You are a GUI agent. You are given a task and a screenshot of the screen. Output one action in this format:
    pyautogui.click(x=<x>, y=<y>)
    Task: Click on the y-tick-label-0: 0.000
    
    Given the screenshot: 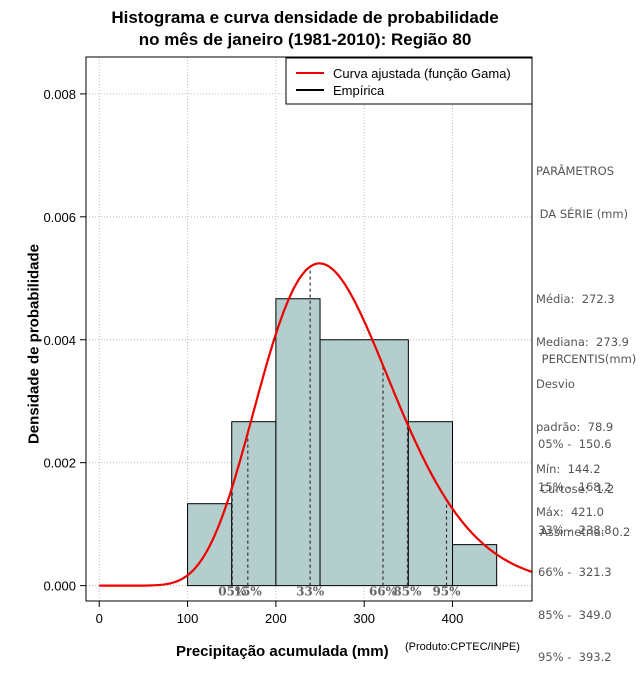 What is the action you would take?
    pyautogui.click(x=59, y=586)
    